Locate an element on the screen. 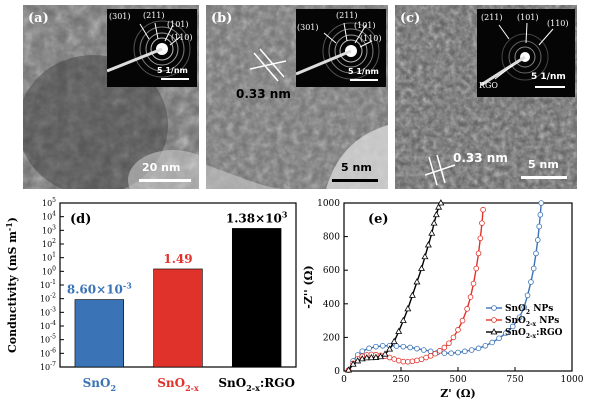  y-tick-label: 10⁻⁷ is located at coordinates (48, 366).